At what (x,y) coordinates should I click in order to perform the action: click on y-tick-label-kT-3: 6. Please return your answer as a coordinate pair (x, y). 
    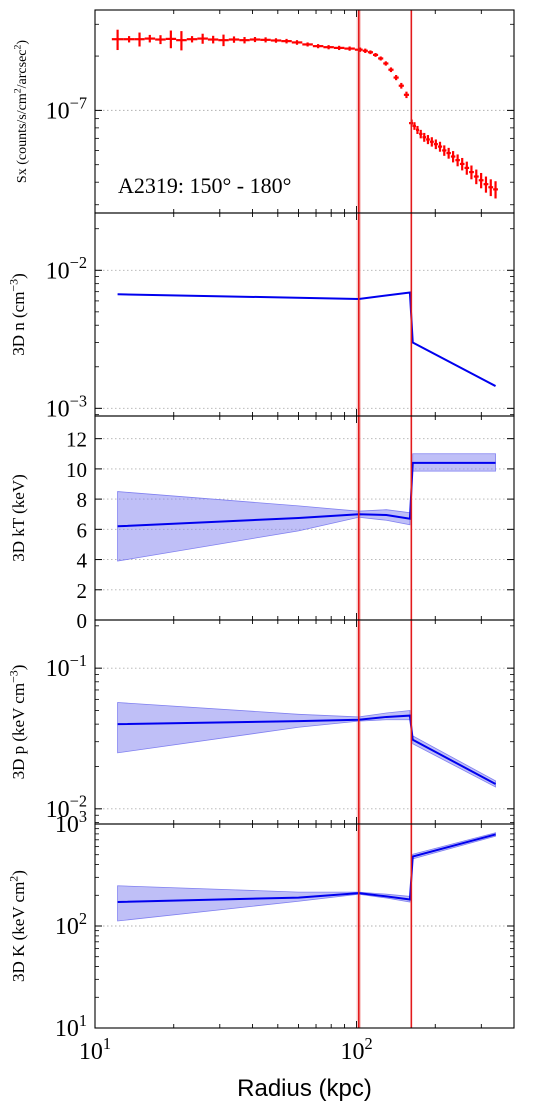
    Looking at the image, I should click on (82, 530).